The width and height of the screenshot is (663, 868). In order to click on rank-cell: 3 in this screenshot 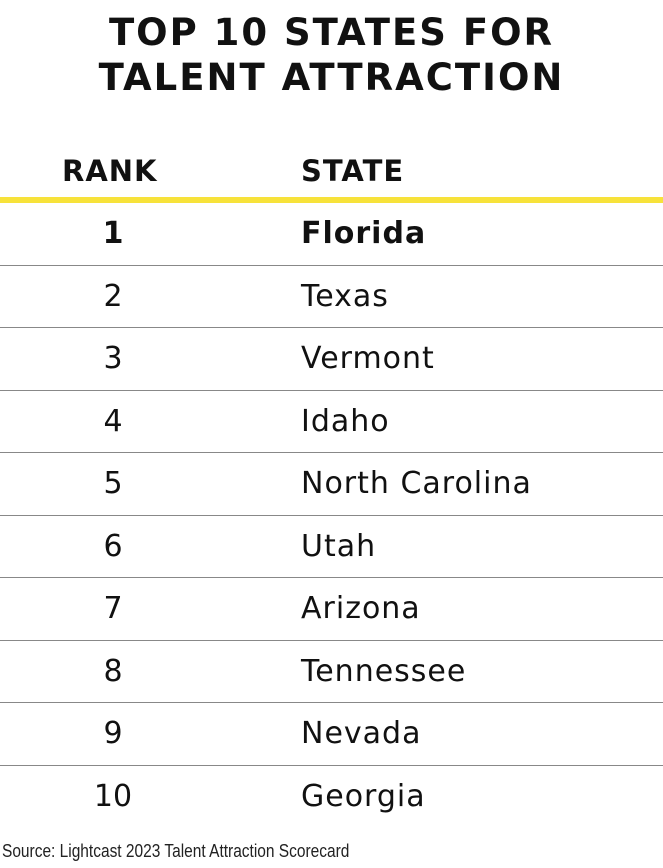, I will do `click(113, 358)`.